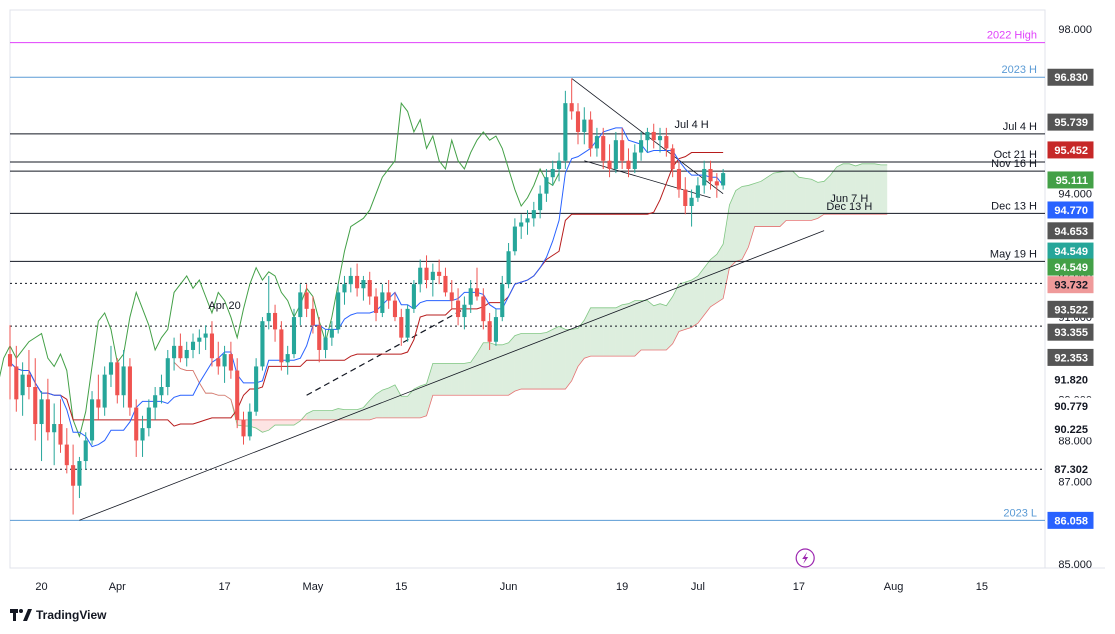 Image resolution: width=1115 pixels, height=634 pixels. Describe the element at coordinates (313, 587) in the screenshot. I see `x-tick-label: May` at that location.